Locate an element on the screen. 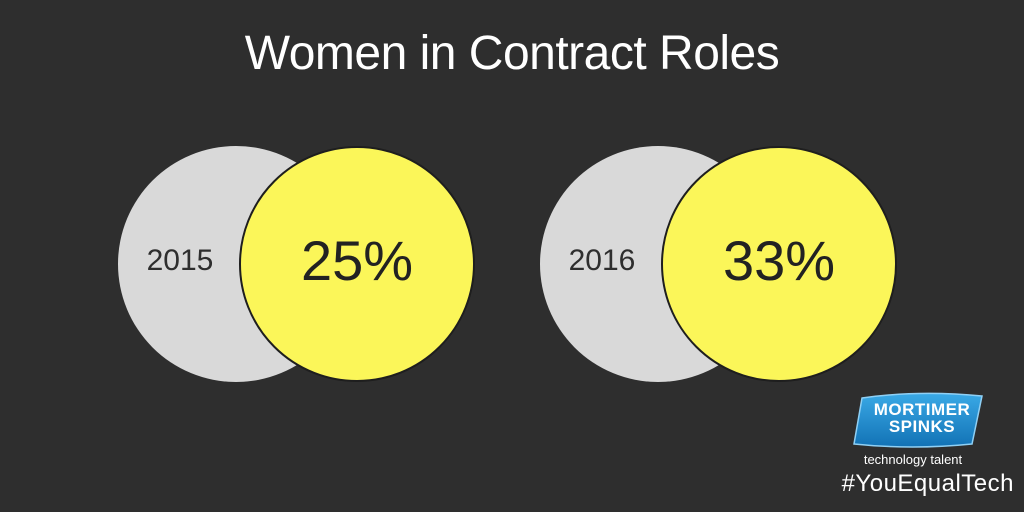  percent-value: 33% is located at coordinates (779, 260).